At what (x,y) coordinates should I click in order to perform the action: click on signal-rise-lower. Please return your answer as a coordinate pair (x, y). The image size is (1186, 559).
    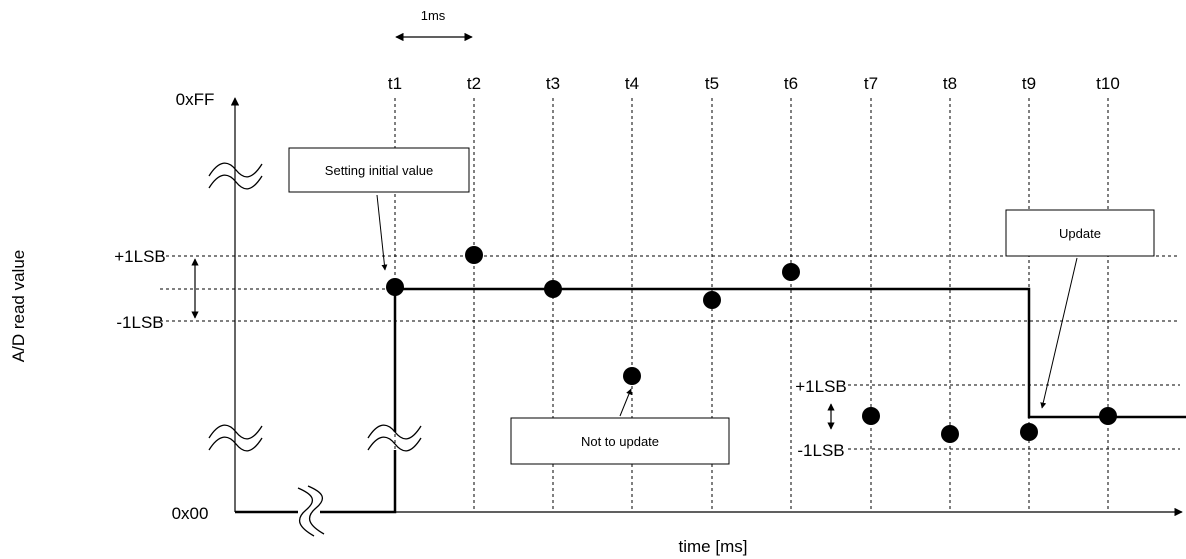
    Looking at the image, I should click on (358, 482).